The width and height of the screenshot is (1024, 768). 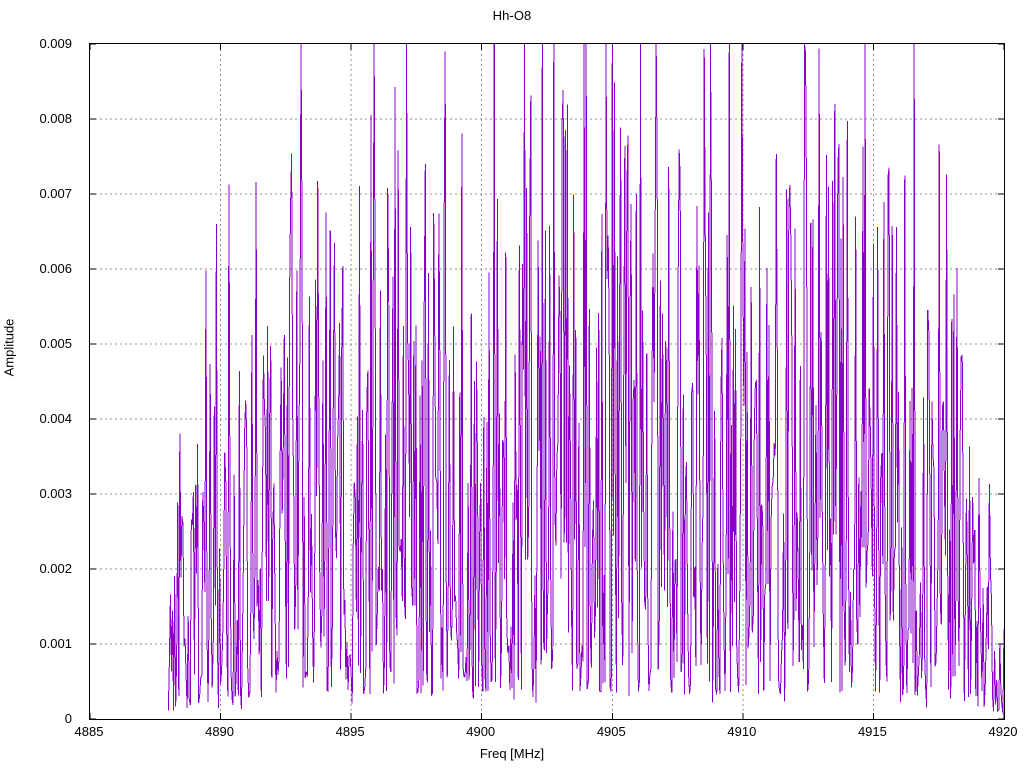 What do you see at coordinates (55, 418) in the screenshot?
I see `y-tick-label: 0.004` at bounding box center [55, 418].